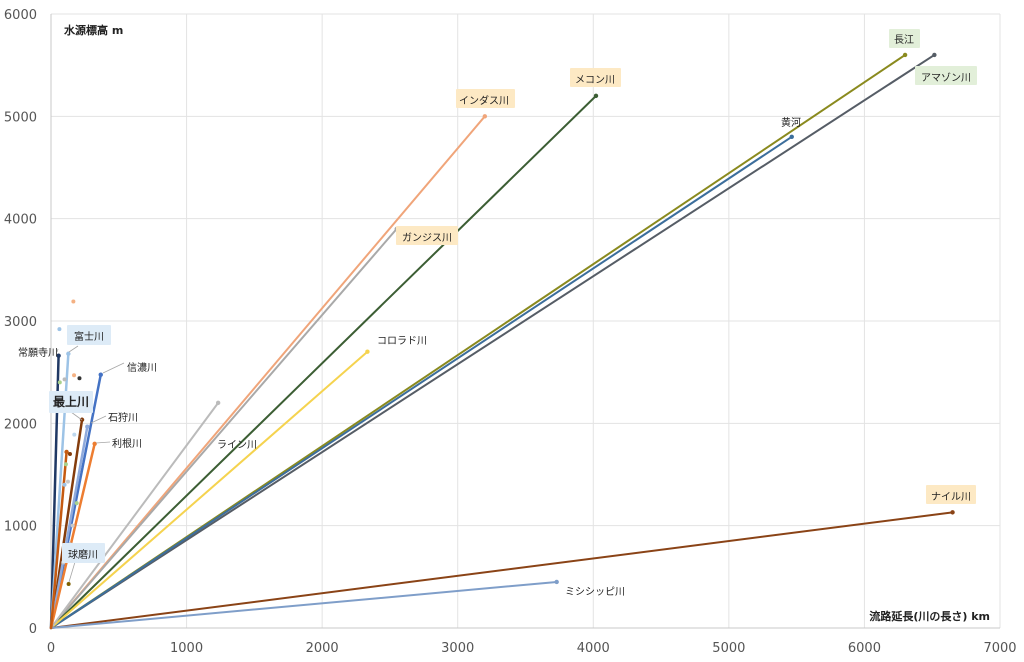  What do you see at coordinates (51, 648) in the screenshot?
I see `x-tick-label: 0` at bounding box center [51, 648].